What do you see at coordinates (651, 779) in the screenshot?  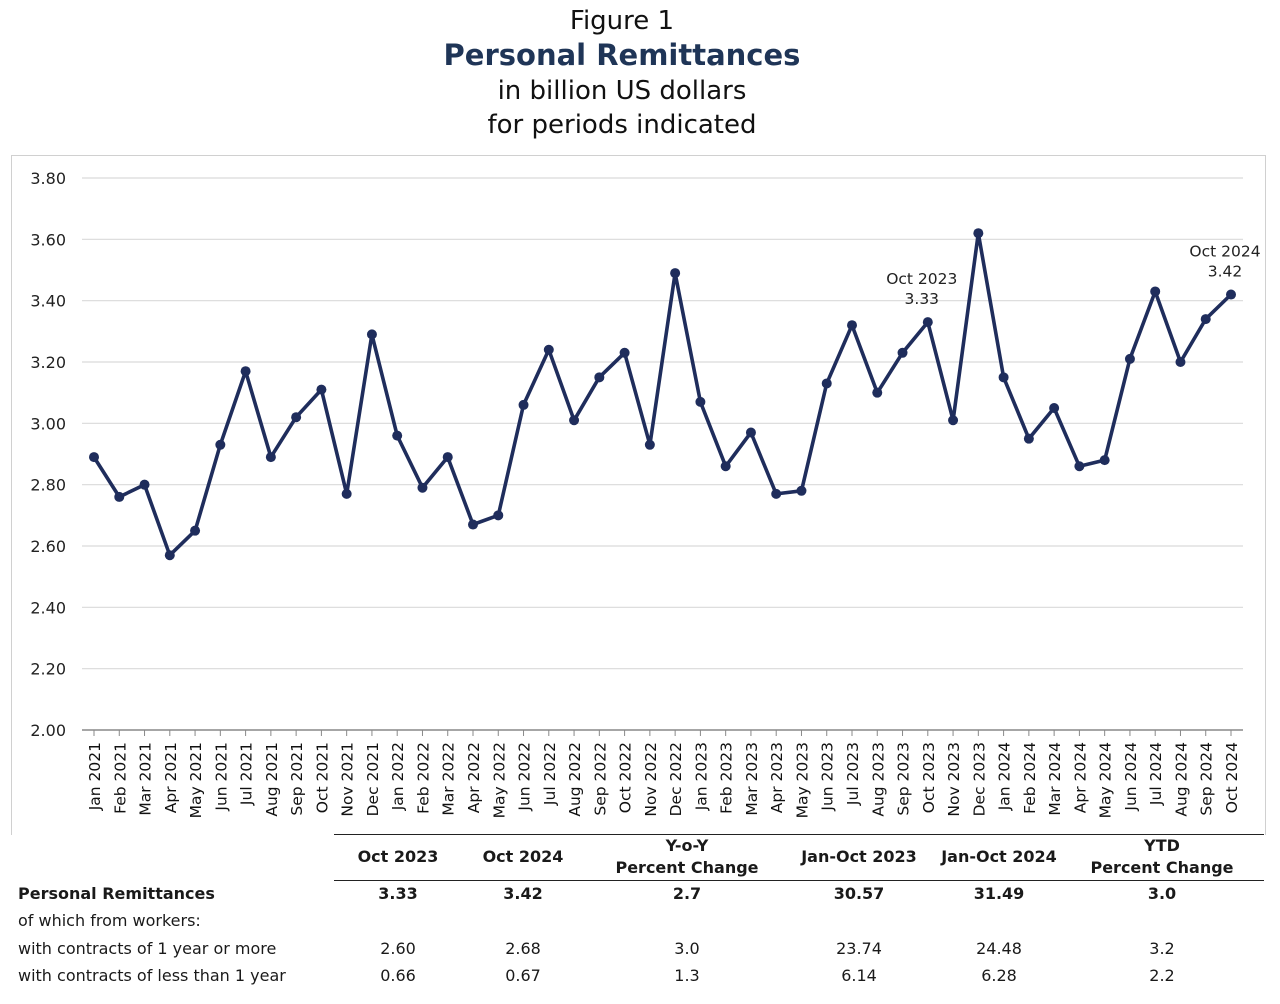 I see `x-tick-label: Nov 2022` at bounding box center [651, 779].